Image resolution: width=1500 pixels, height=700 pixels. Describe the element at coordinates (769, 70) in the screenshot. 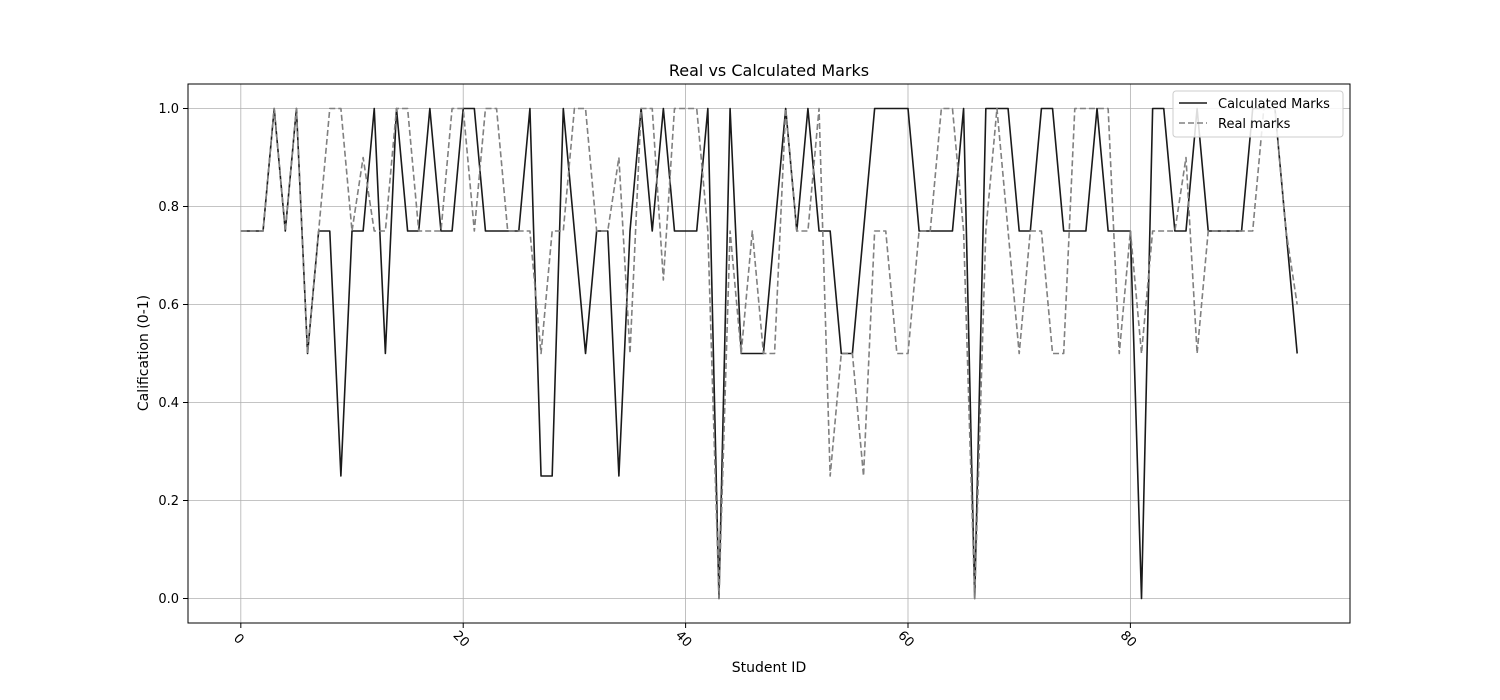

I see `chart-title: Real vs Calculated Marks` at that location.